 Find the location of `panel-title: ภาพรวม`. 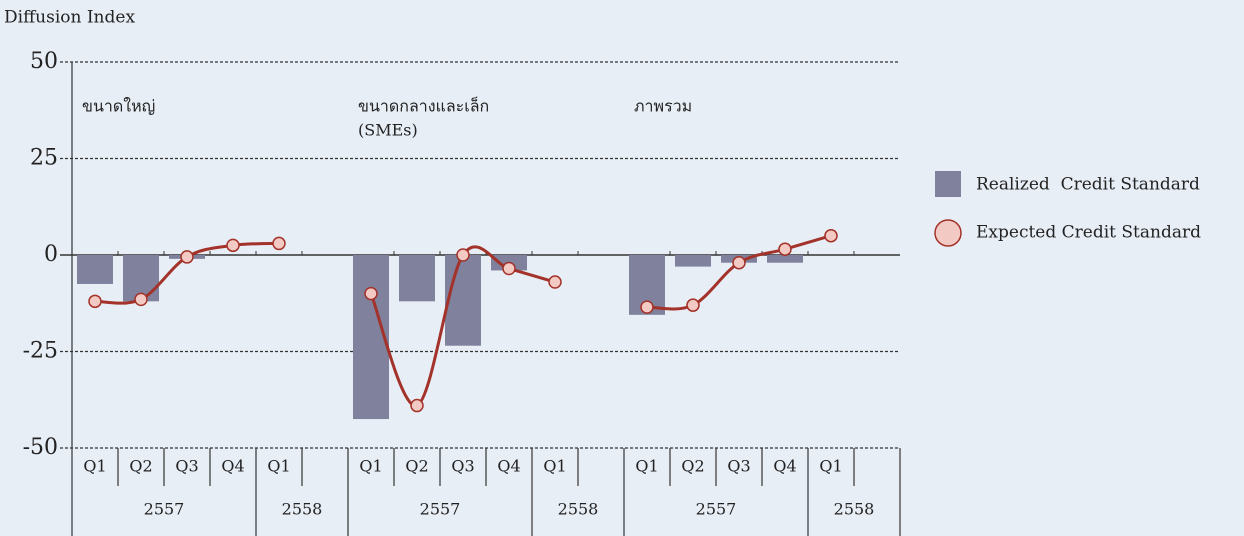

panel-title: ภาพรวม is located at coordinates (663, 106).